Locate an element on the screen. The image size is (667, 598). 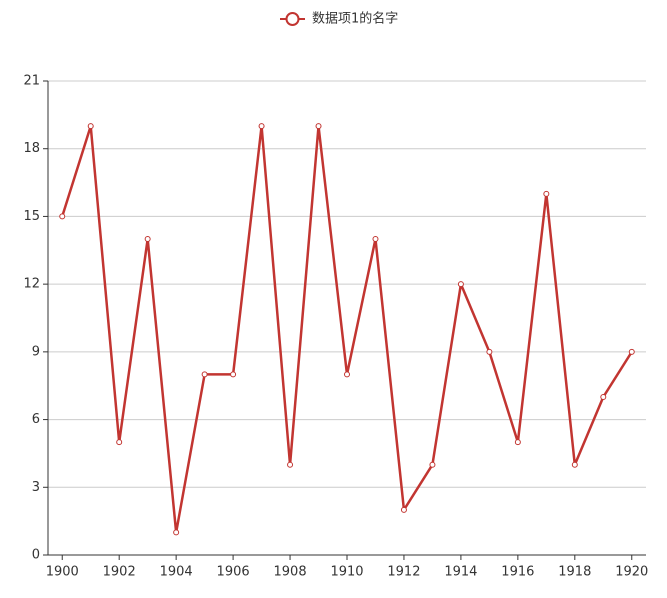
y-tick-label: 9 is located at coordinates (36, 351).